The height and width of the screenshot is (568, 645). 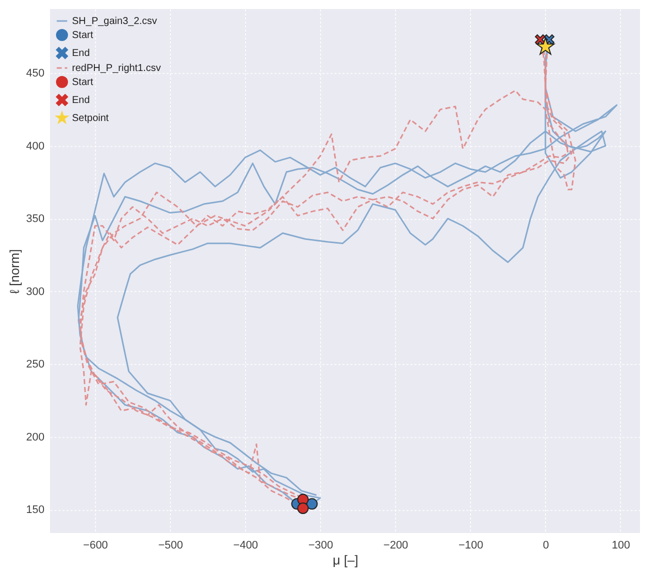 What do you see at coordinates (115, 21) in the screenshot?
I see `legend-label: SH_P_gain3_2.csv` at bounding box center [115, 21].